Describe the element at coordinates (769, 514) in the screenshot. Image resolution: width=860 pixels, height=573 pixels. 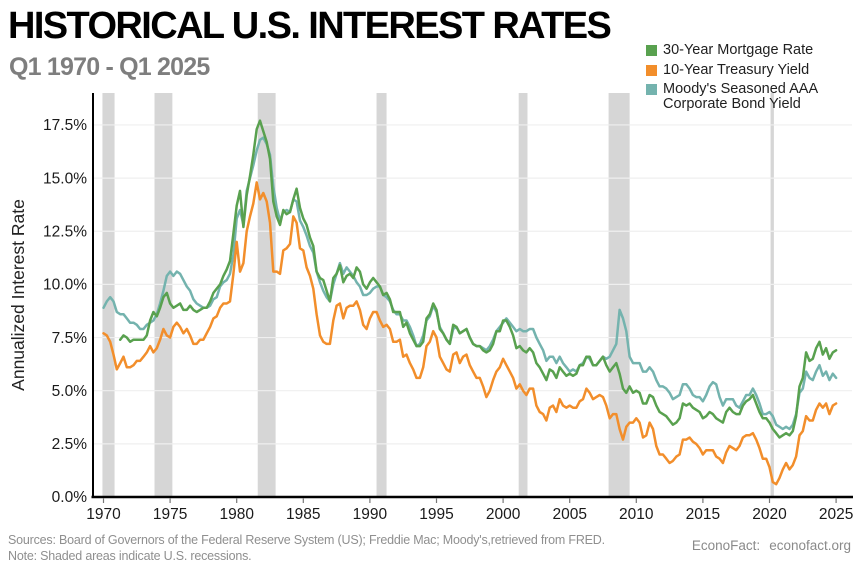
I see `x-tick-label: 2020` at that location.